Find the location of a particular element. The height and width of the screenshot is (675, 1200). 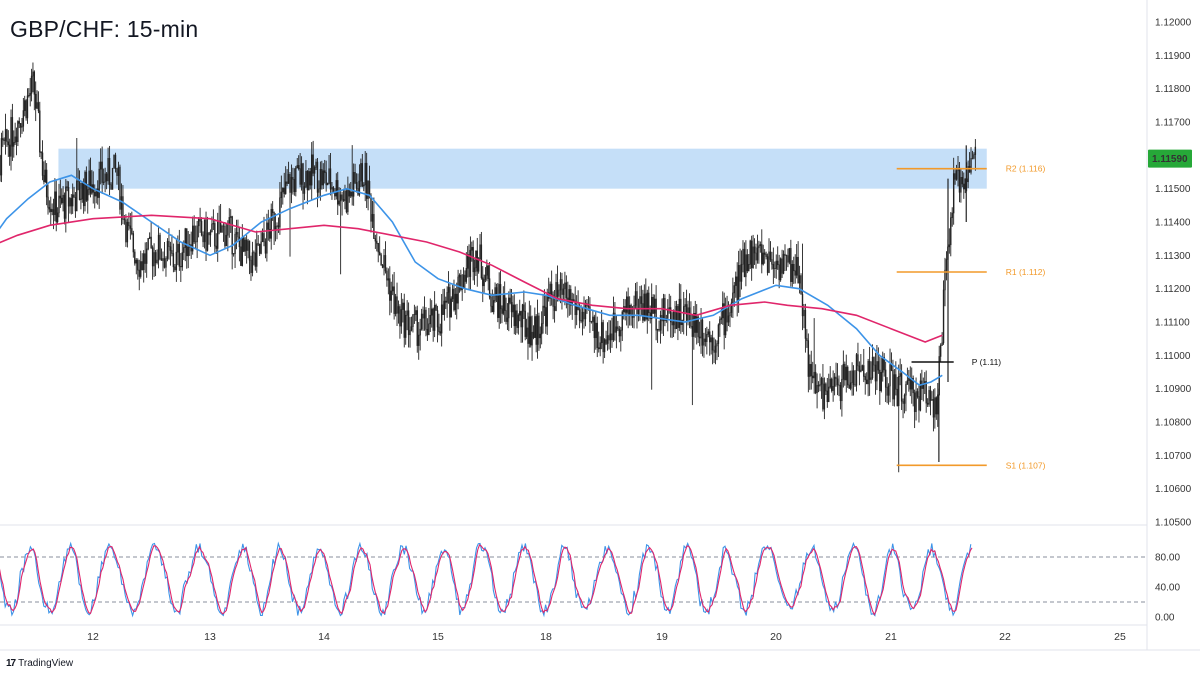

price-tick-label: 1.10900 is located at coordinates (1173, 389).